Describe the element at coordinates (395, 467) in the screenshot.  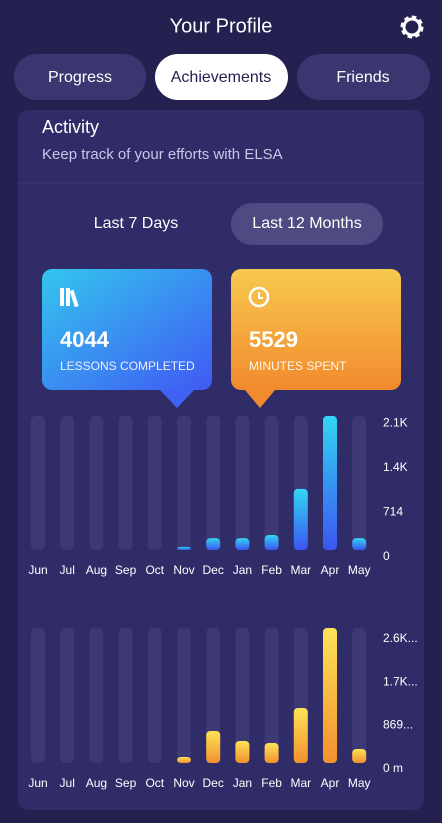
I see `y-tick-label: 1.4K` at that location.